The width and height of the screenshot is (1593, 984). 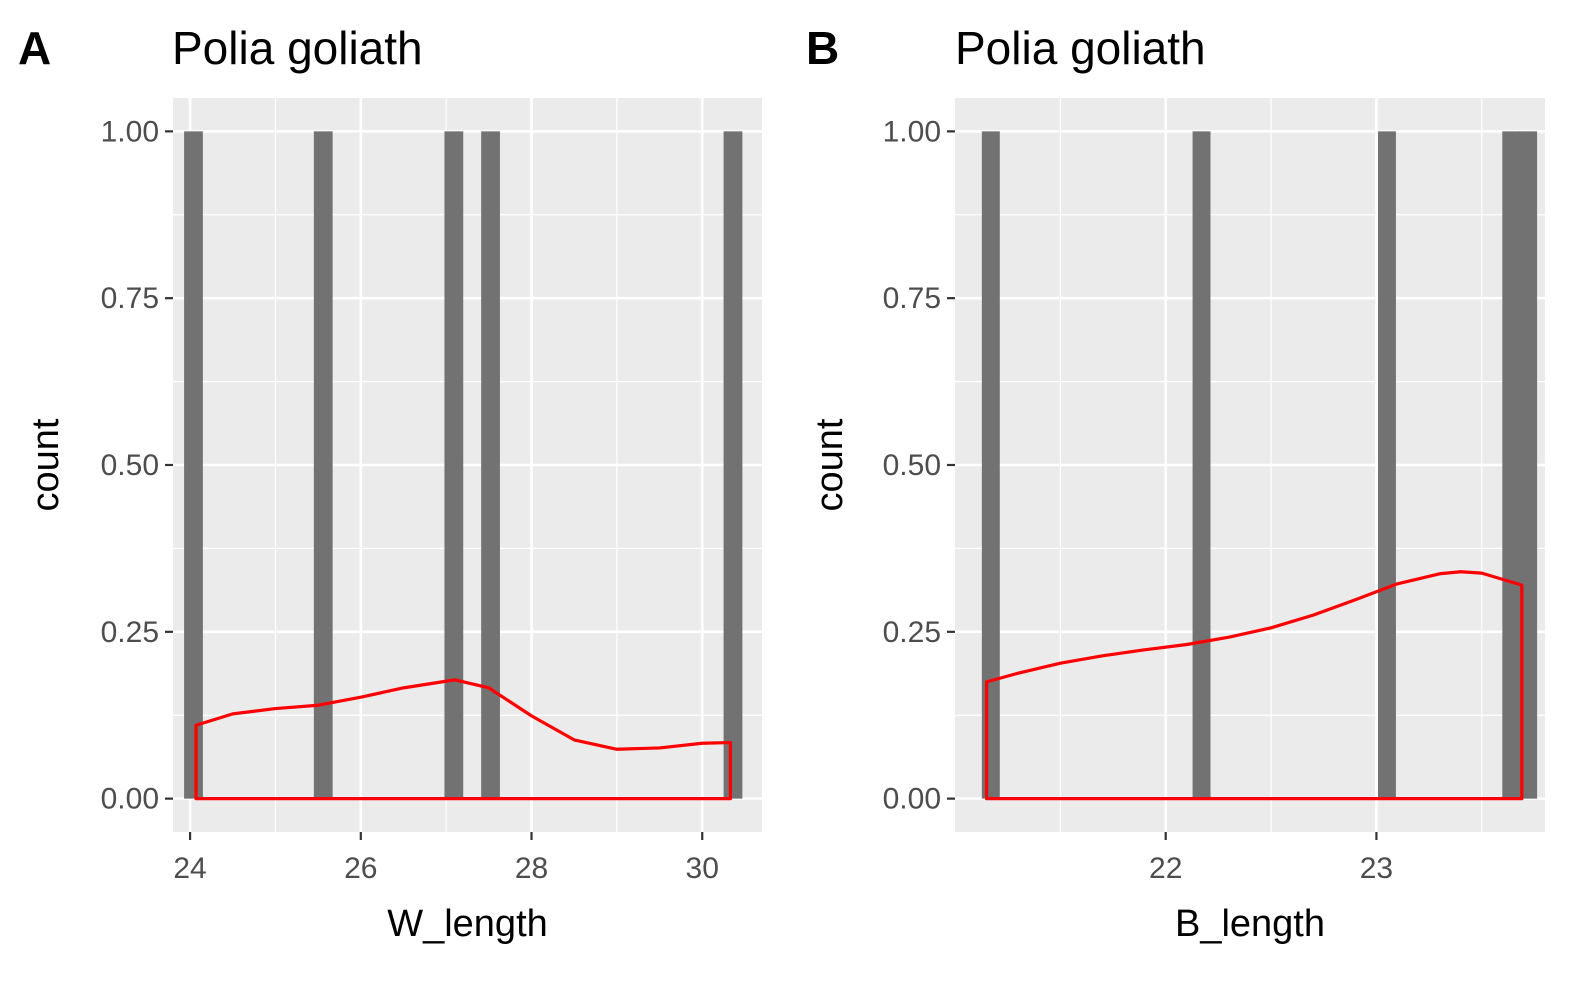 What do you see at coordinates (34, 48) in the screenshot?
I see `panel-tag: A` at bounding box center [34, 48].